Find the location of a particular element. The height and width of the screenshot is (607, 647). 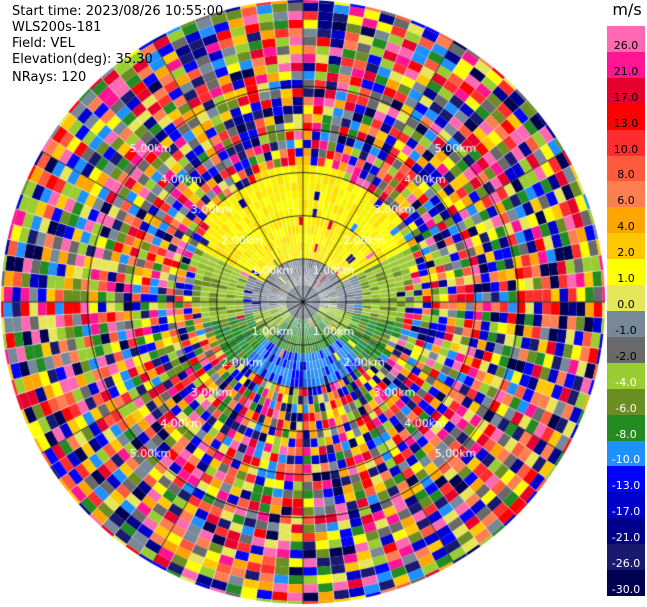

colorbar-tick-label: 1.0 is located at coordinates (626, 279).